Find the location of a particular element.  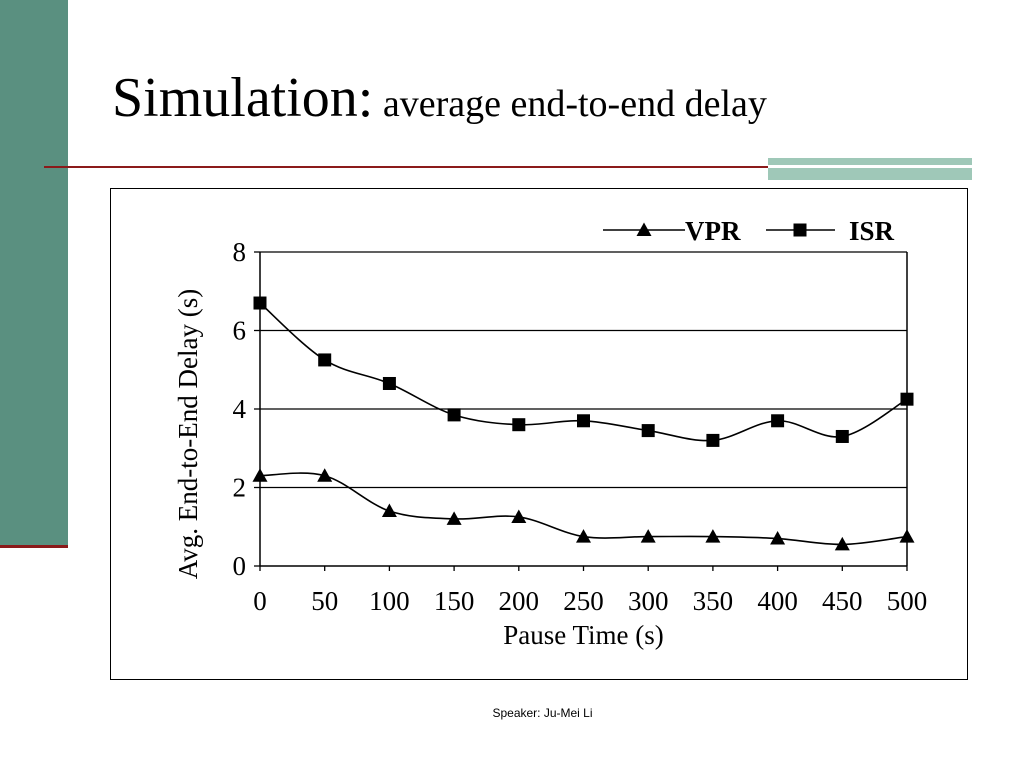

slide-title-sub: average end-to-end delay is located at coordinates (570, 104).